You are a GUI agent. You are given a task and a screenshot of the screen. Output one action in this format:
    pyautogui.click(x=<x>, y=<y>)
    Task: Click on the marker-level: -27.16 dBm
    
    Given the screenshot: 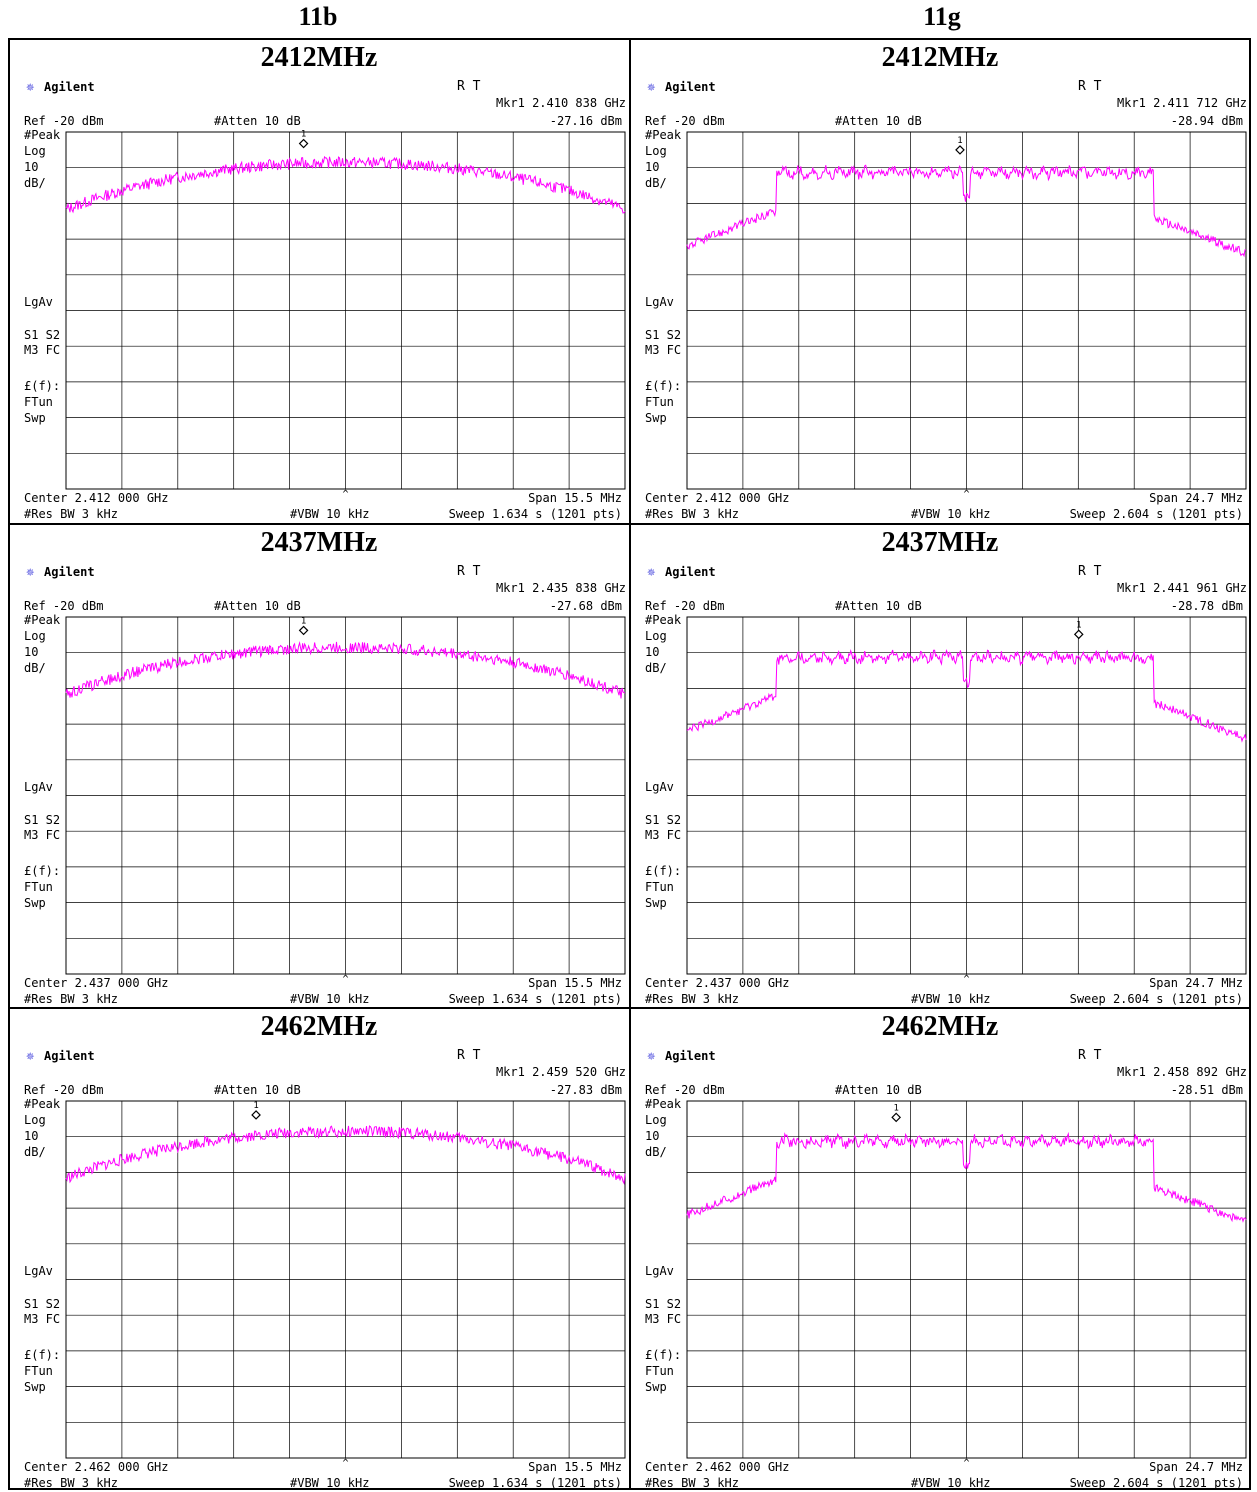 What is the action you would take?
    pyautogui.click(x=586, y=121)
    